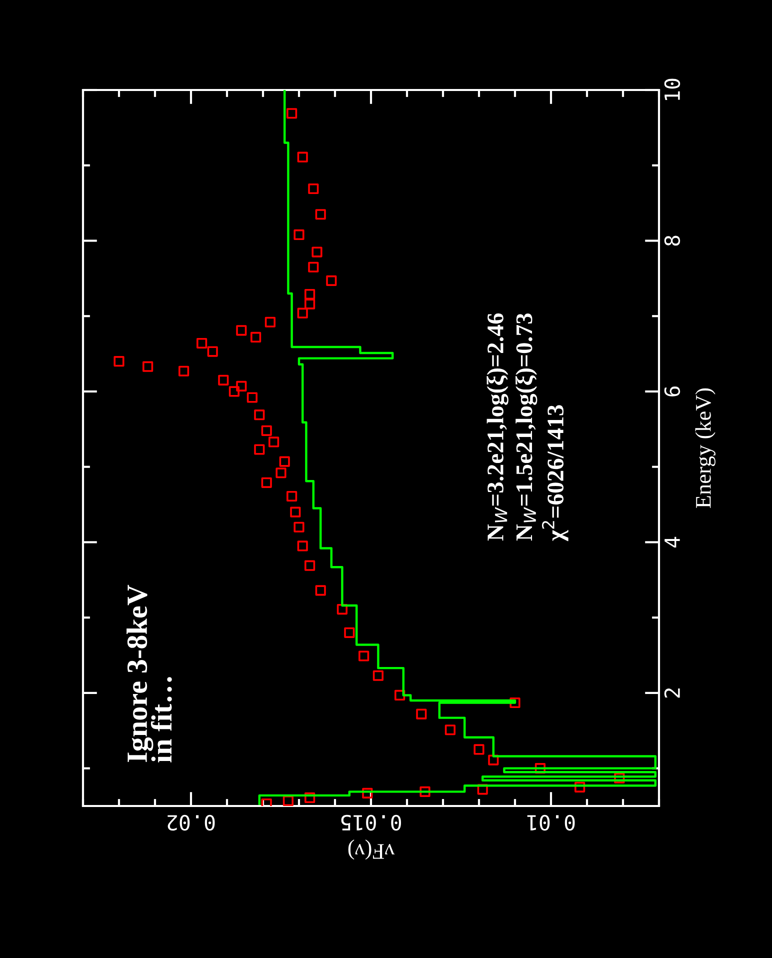 The height and width of the screenshot is (958, 772). I want to click on y-tick-label: 10, so click(672, 89).